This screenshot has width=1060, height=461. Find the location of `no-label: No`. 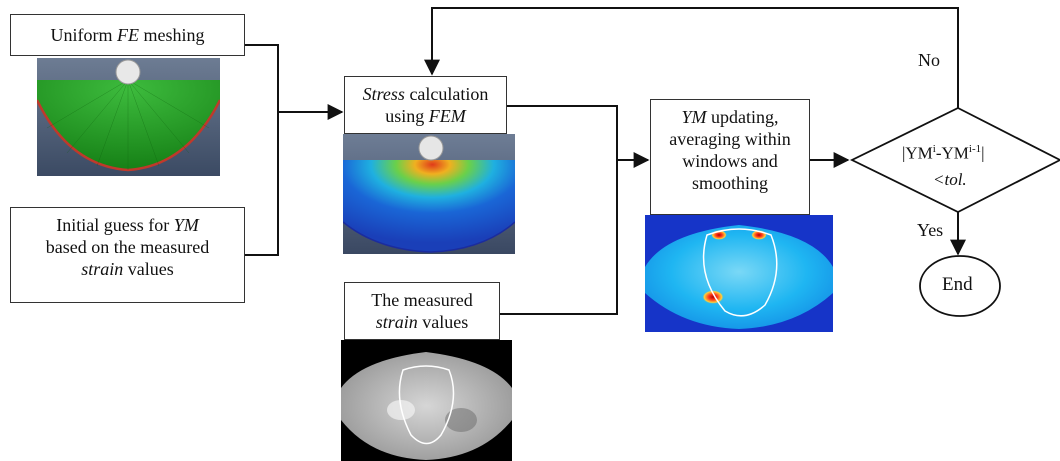

no-label: No is located at coordinates (929, 60).